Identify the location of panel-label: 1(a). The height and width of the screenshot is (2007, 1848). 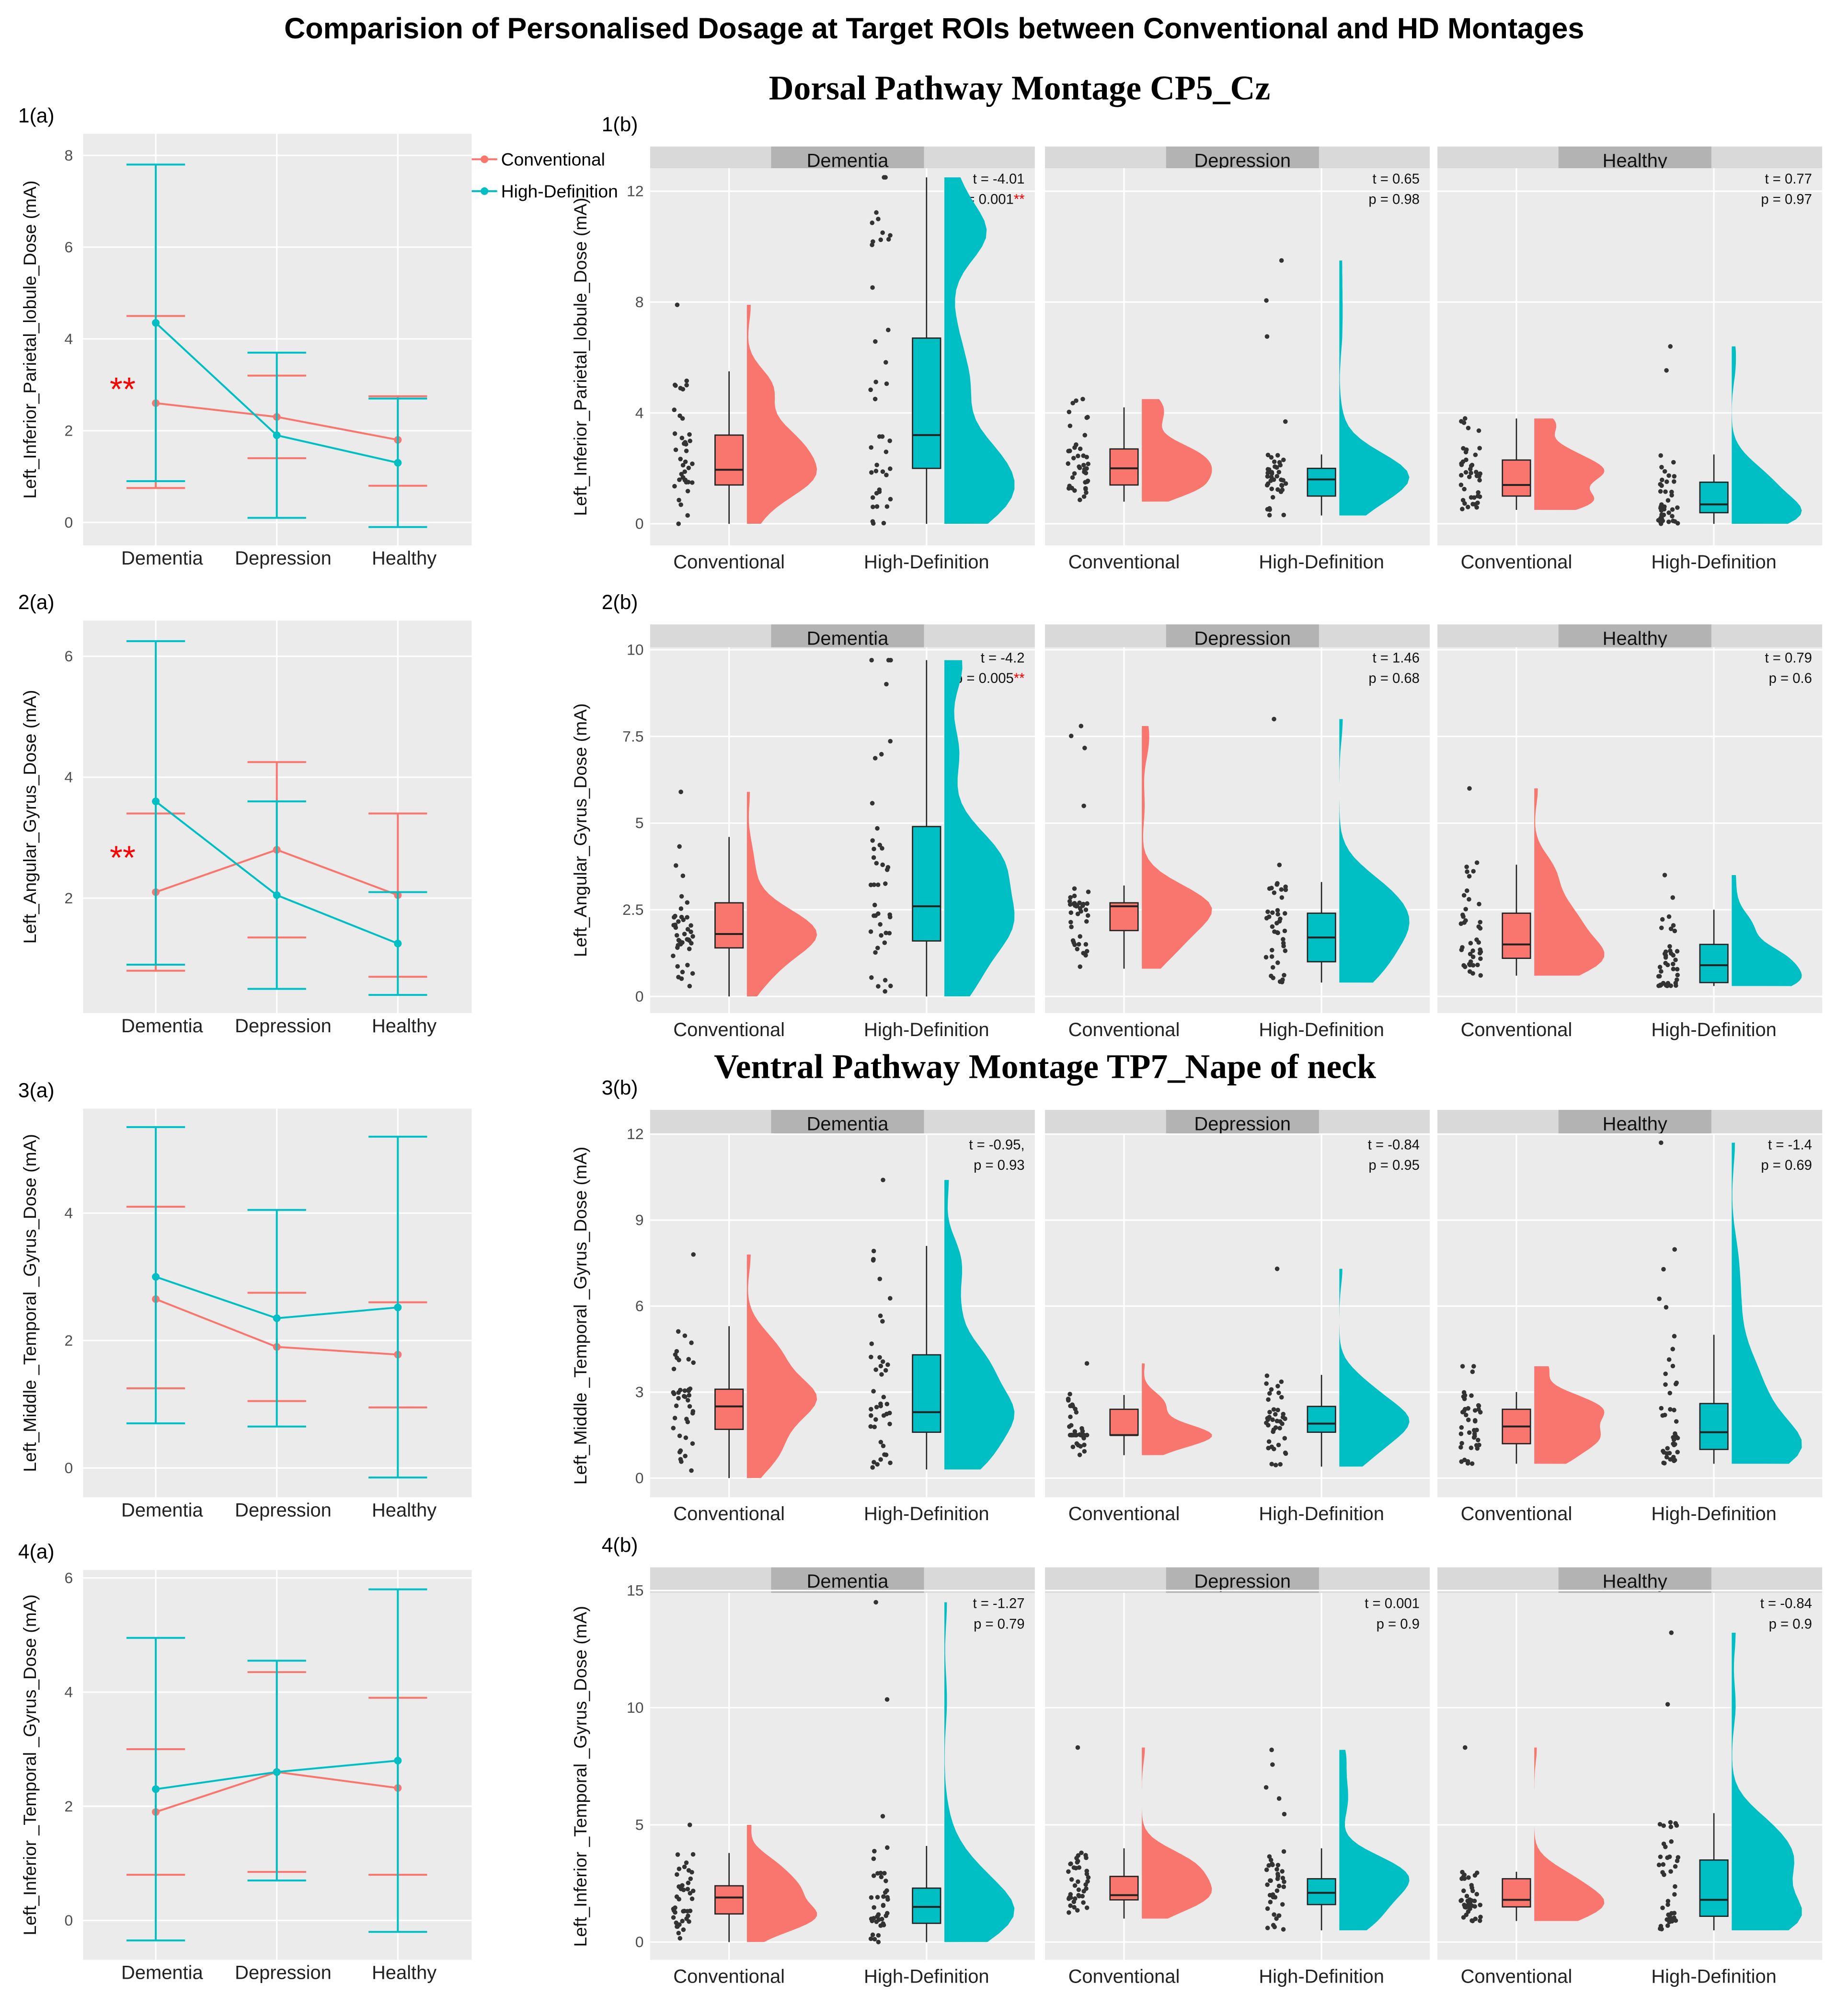
(36, 115).